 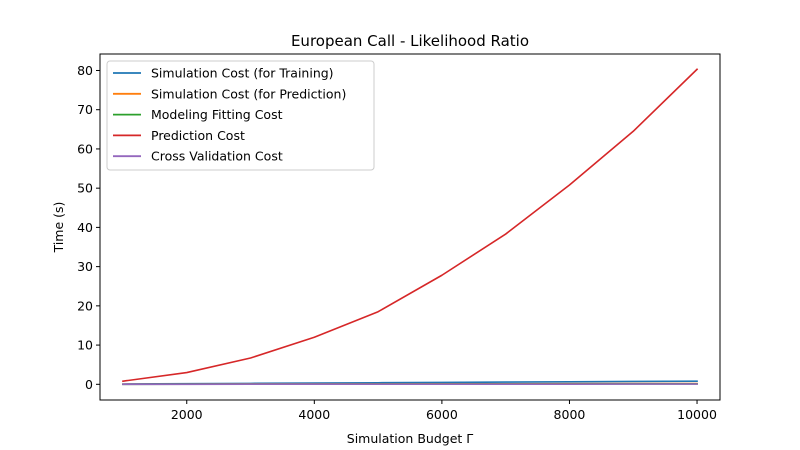 I want to click on x-axis-label: Simulation Budget Γ, so click(x=410, y=438).